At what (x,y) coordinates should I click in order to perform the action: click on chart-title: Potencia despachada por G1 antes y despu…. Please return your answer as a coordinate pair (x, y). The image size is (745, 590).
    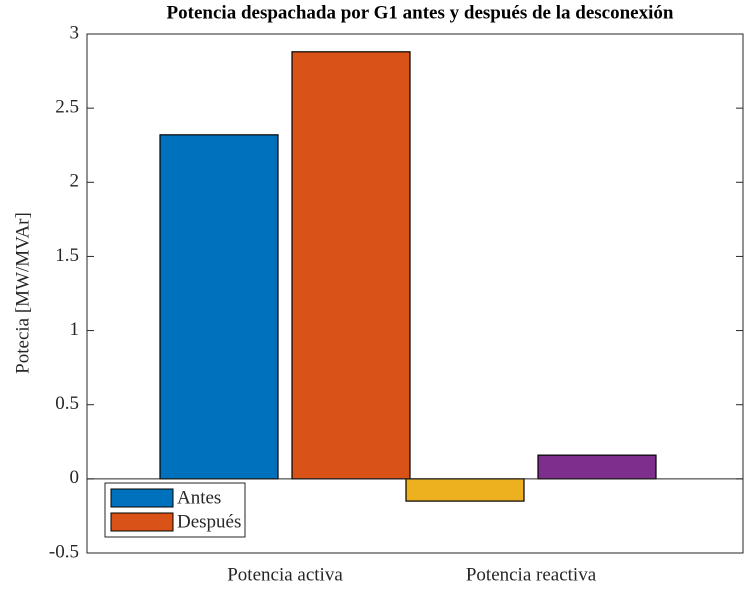
    Looking at the image, I should click on (420, 12).